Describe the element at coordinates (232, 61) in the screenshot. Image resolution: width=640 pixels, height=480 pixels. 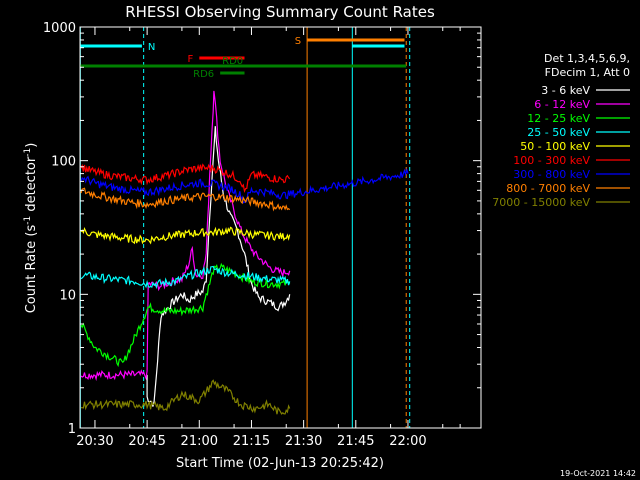
I see `flag-label-3: RD0` at that location.